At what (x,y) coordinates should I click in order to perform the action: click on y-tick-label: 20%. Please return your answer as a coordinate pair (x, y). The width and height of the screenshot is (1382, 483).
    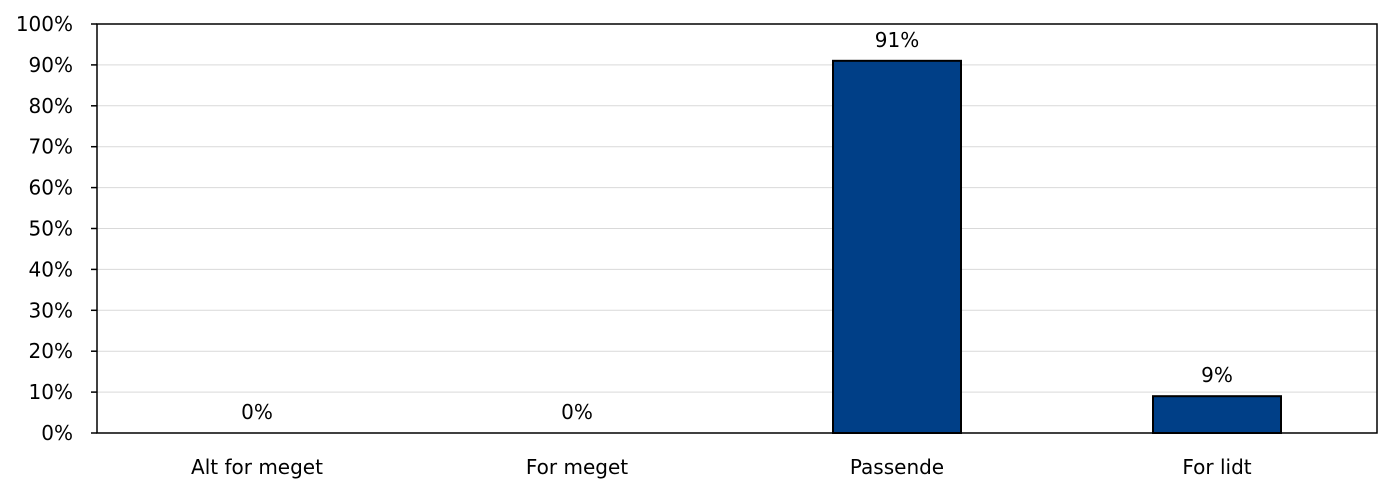
    Looking at the image, I should click on (51, 351).